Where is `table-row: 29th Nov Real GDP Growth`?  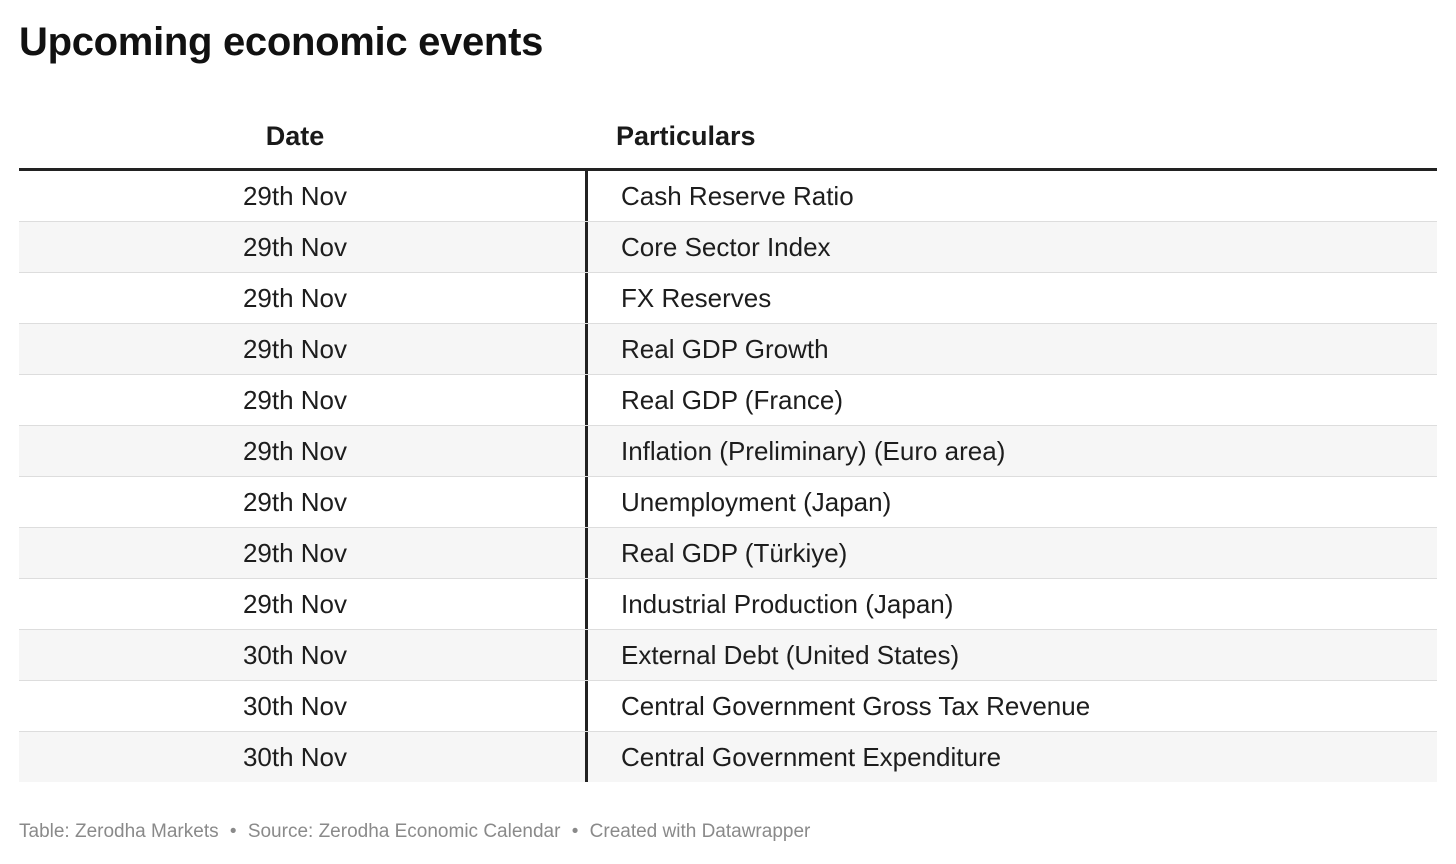 table-row: 29th Nov Real GDP Growth is located at coordinates (728, 349).